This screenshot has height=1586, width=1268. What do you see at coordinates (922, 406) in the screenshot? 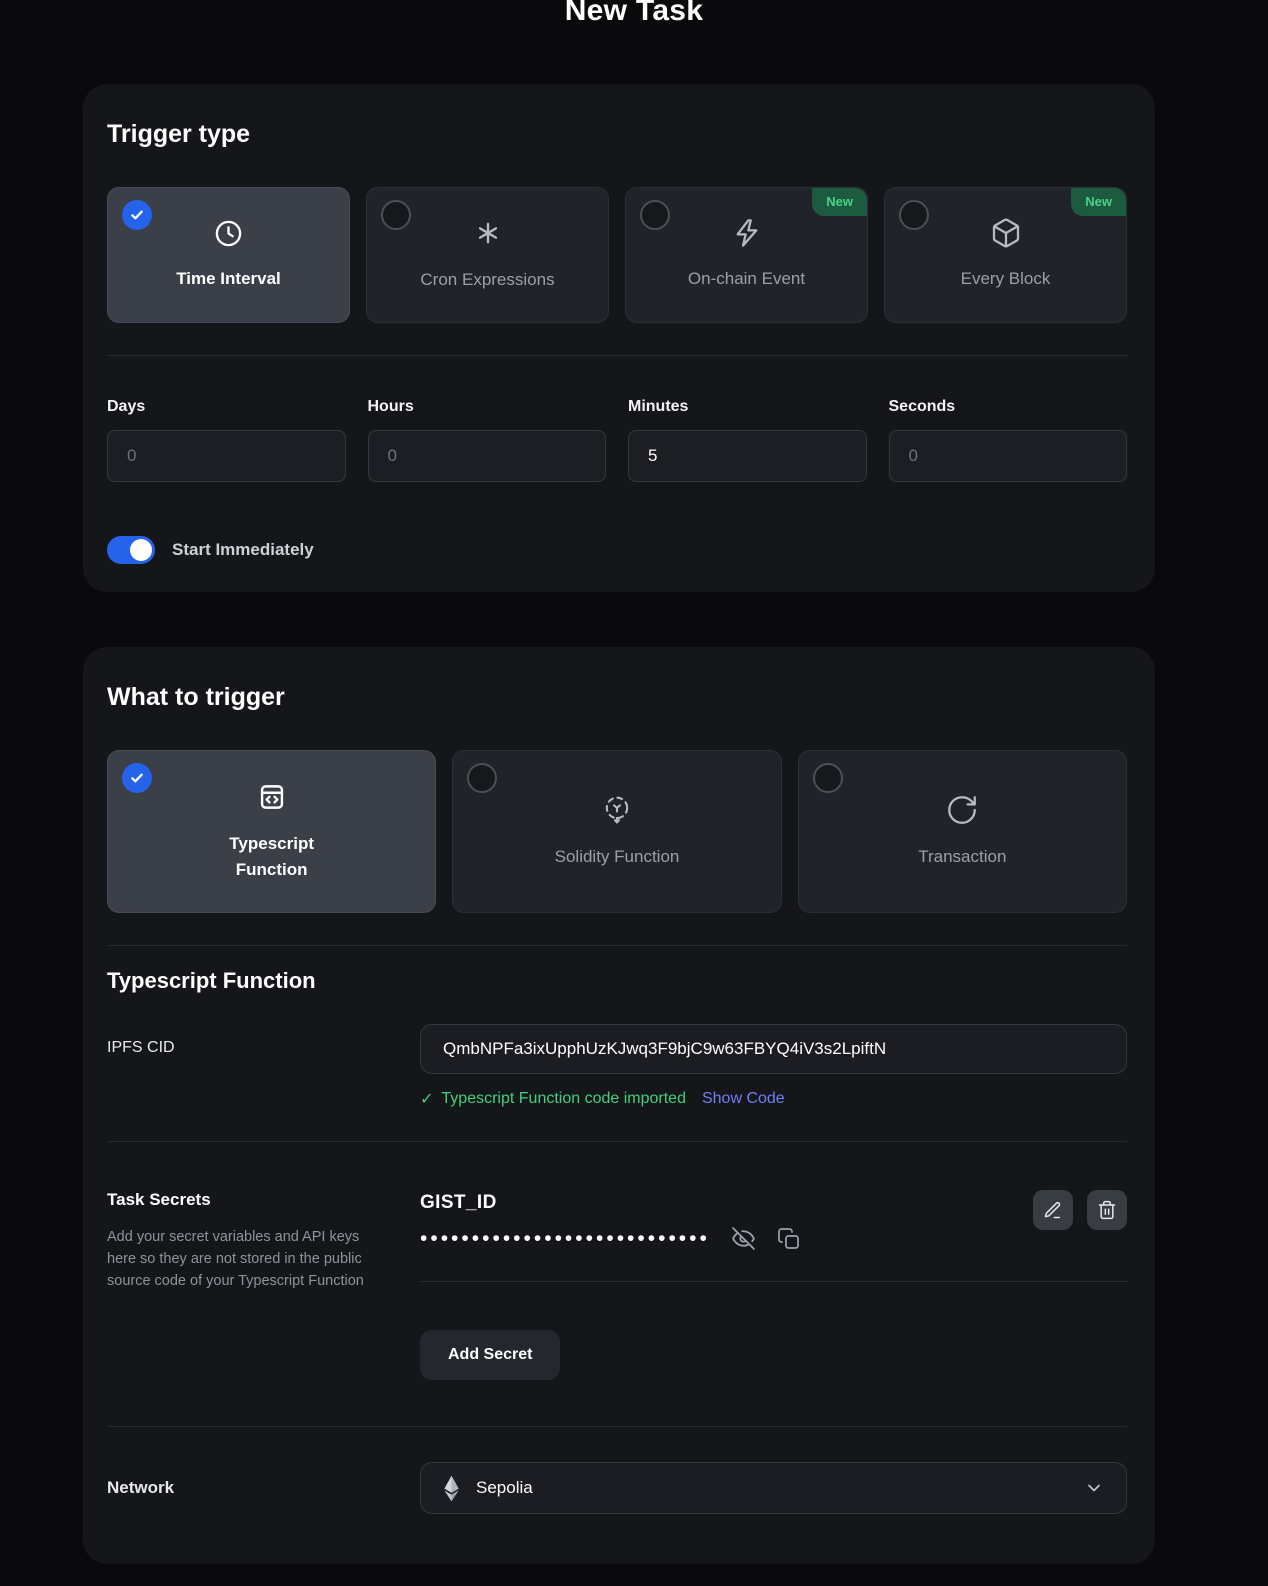
I see `seconds-label: Seconds` at bounding box center [922, 406].